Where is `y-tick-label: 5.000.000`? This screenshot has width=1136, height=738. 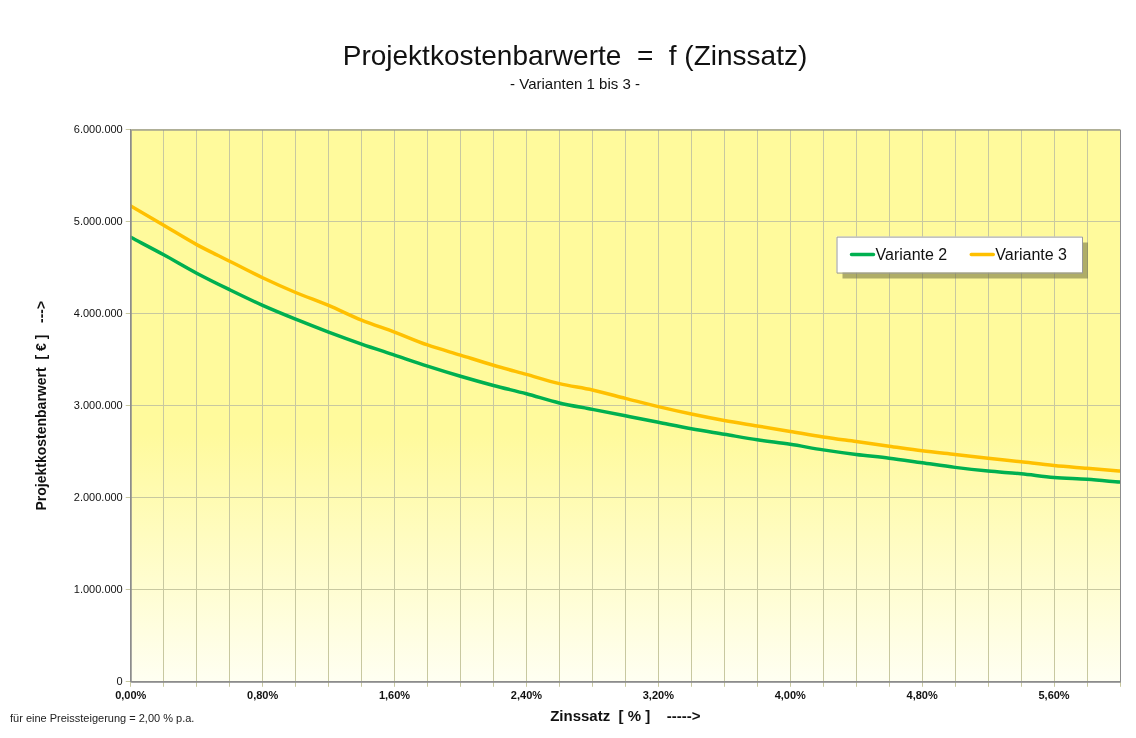 y-tick-label: 5.000.000 is located at coordinates (98, 220).